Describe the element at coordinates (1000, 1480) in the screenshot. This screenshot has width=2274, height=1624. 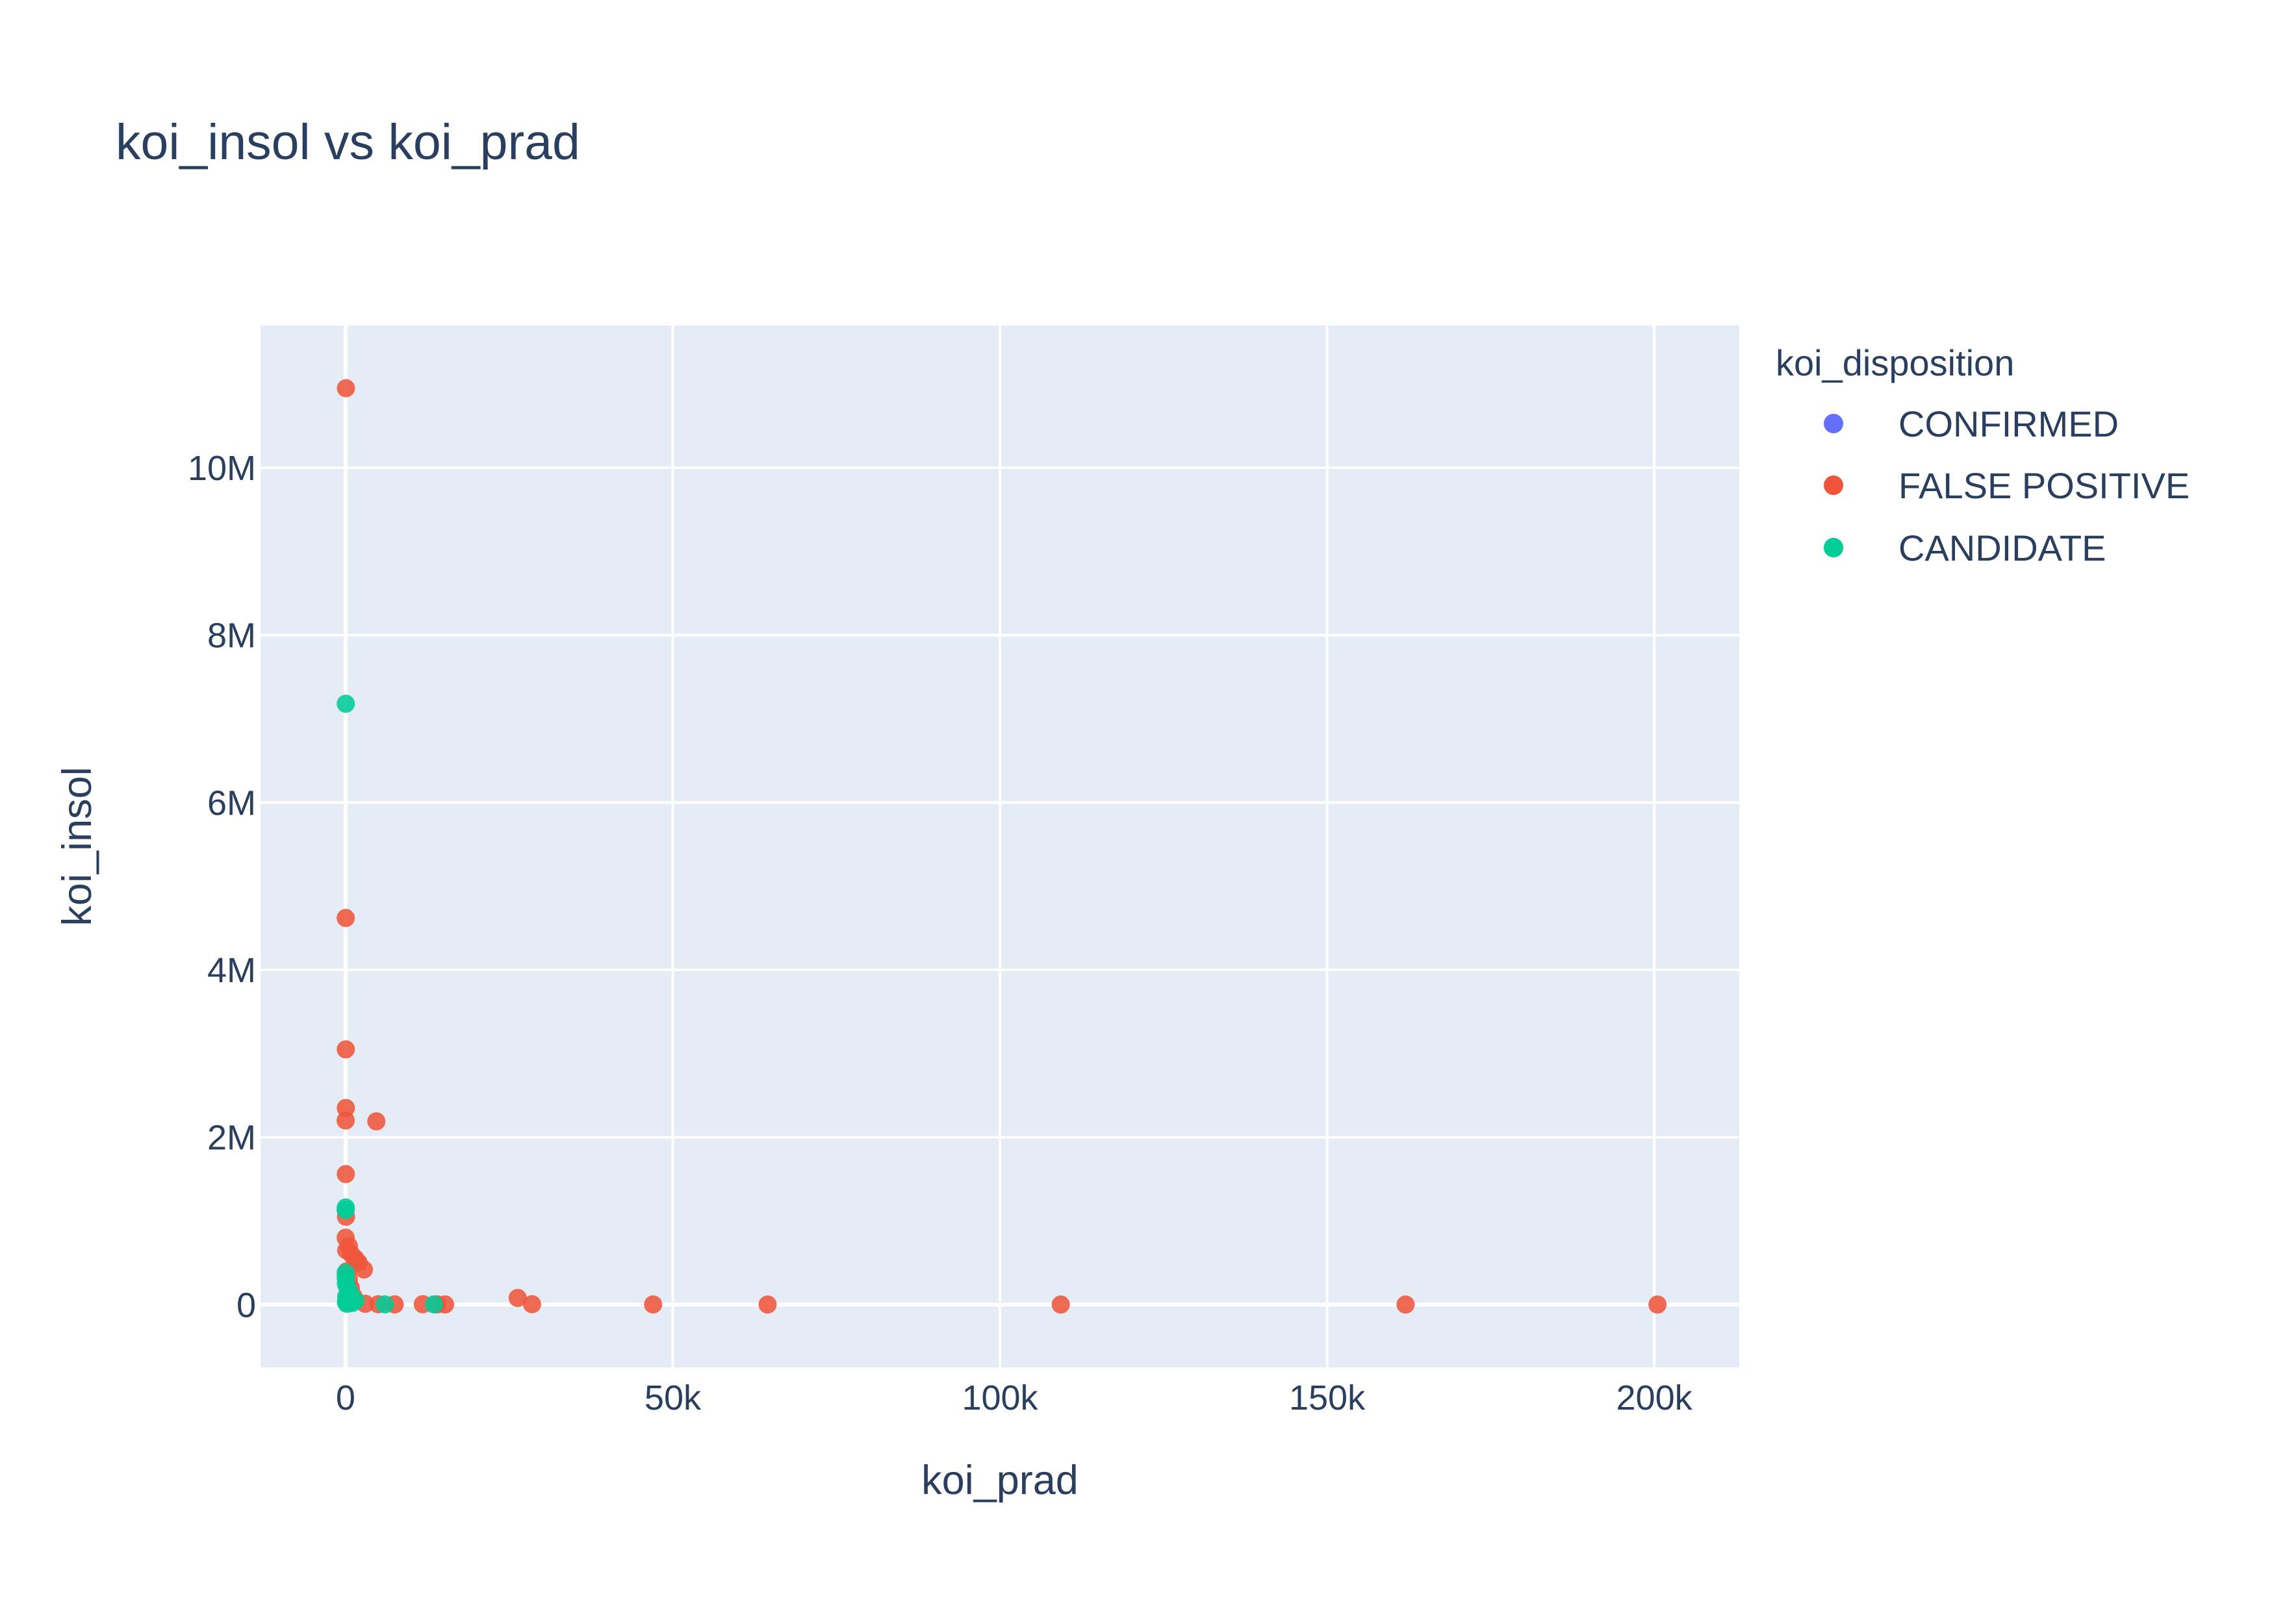
I see `x-axis-title: koi_prad` at that location.